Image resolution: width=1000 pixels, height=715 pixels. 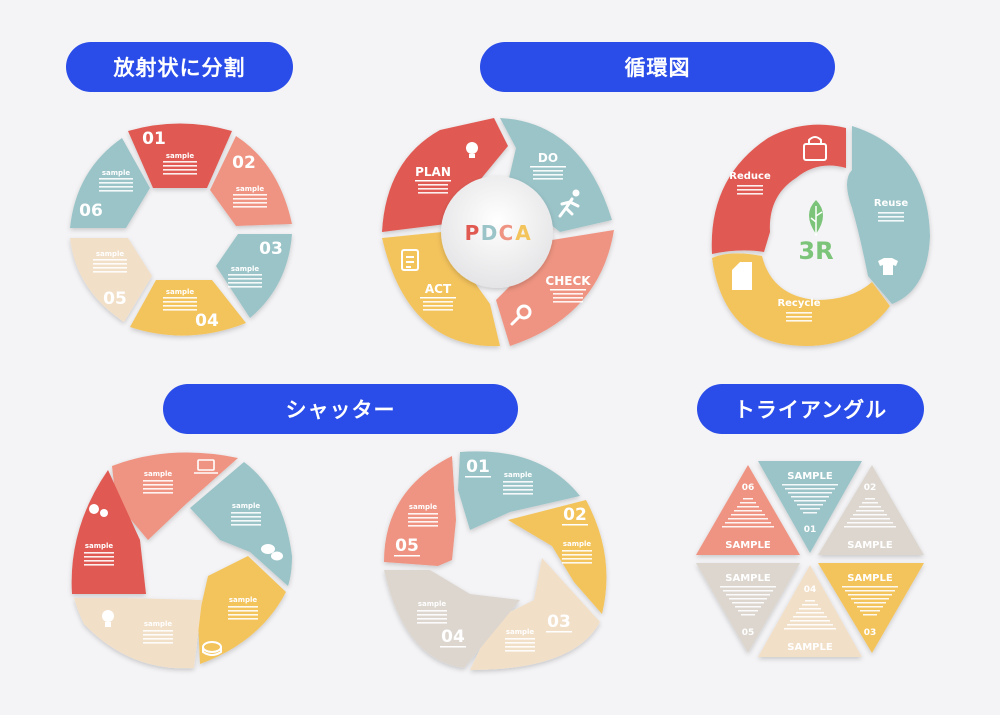 What do you see at coordinates (207, 321) in the screenshot?
I see `radial-number-04: 04` at bounding box center [207, 321].